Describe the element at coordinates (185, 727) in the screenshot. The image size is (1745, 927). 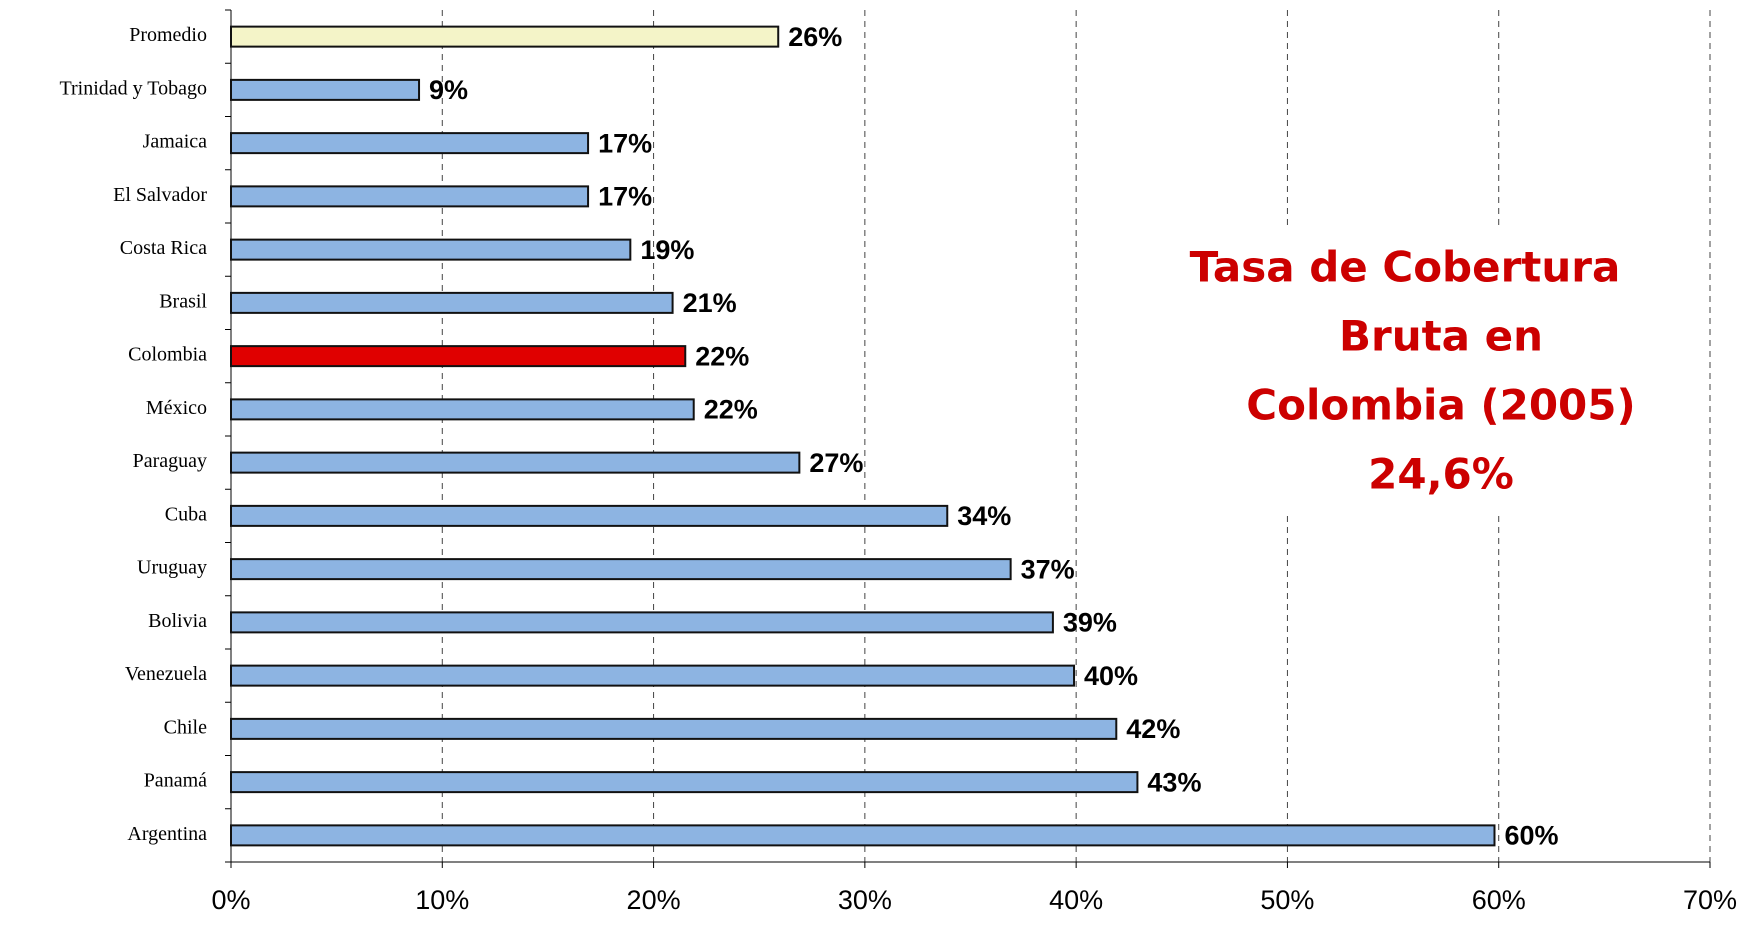
I see `y-tick-label: Chile` at that location.